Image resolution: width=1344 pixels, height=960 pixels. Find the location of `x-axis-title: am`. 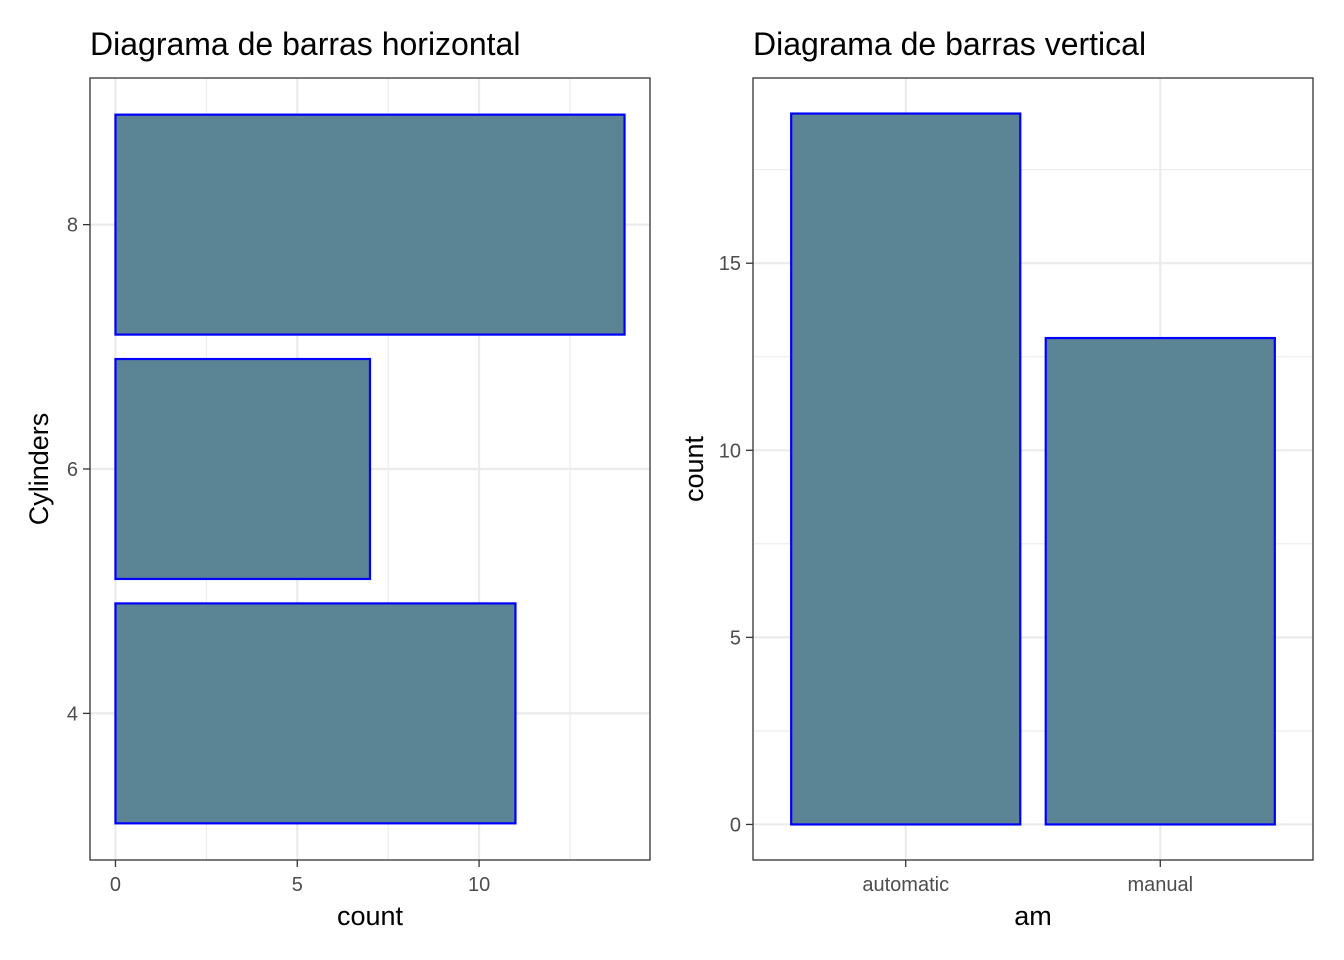

x-axis-title: am is located at coordinates (1033, 916).